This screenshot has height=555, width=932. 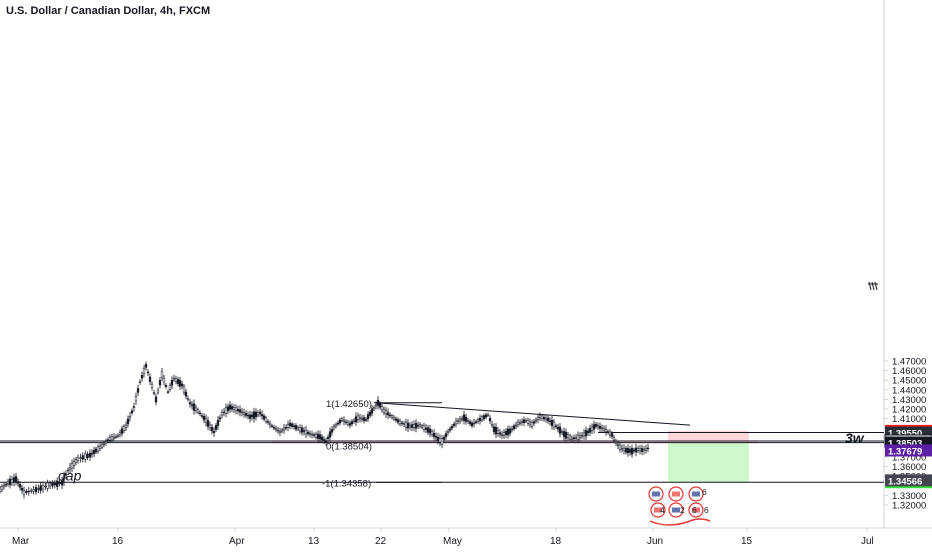 I want to click on risk-zone, so click(x=708, y=436).